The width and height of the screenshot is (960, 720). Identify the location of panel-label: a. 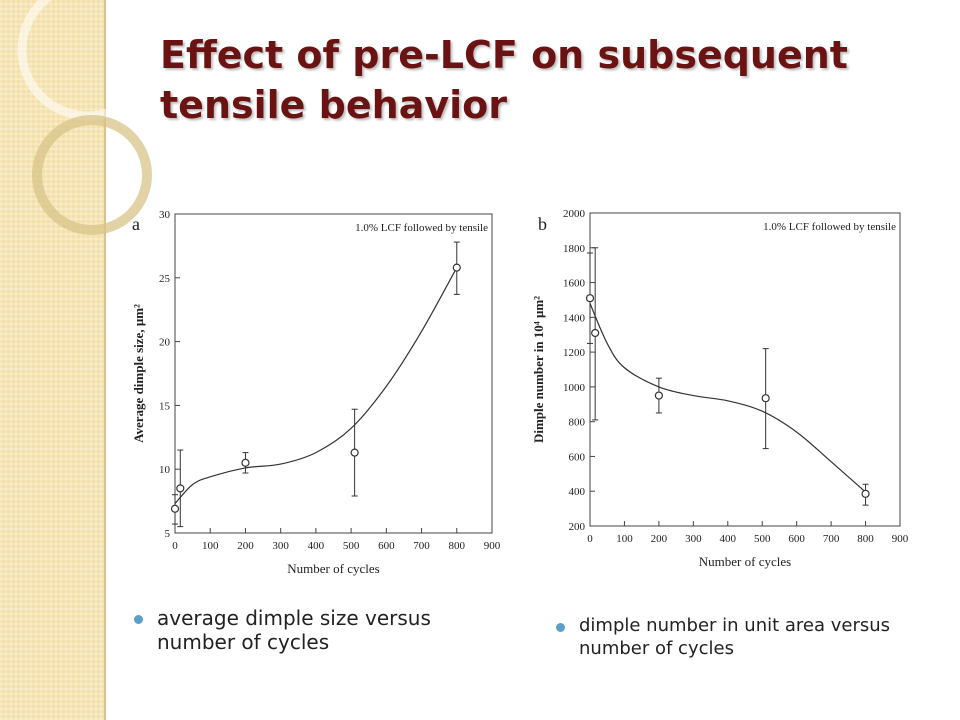
(136, 224).